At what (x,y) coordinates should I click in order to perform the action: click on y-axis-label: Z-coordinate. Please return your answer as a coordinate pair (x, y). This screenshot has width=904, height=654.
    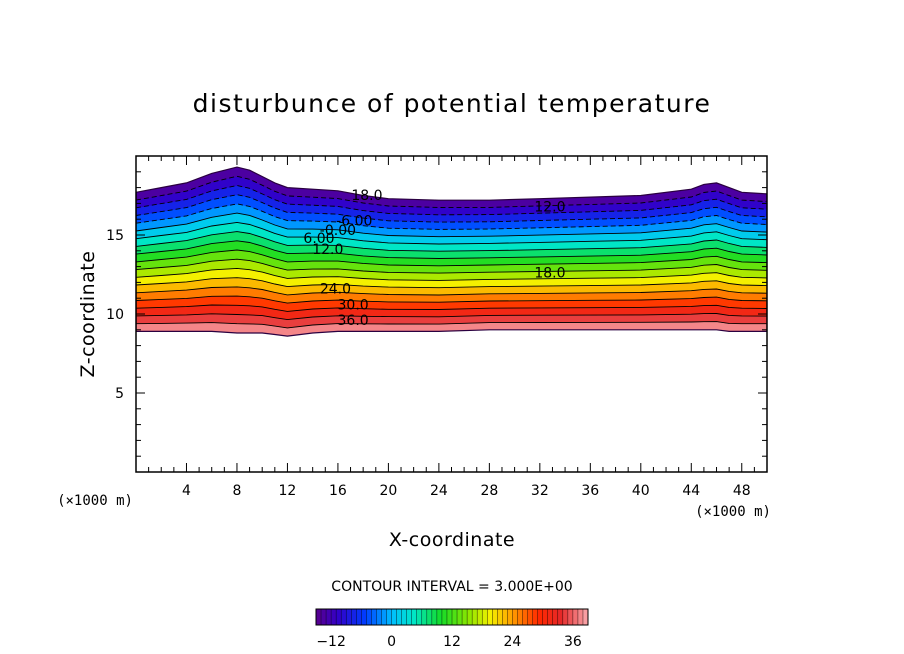
    Looking at the image, I should click on (88, 314).